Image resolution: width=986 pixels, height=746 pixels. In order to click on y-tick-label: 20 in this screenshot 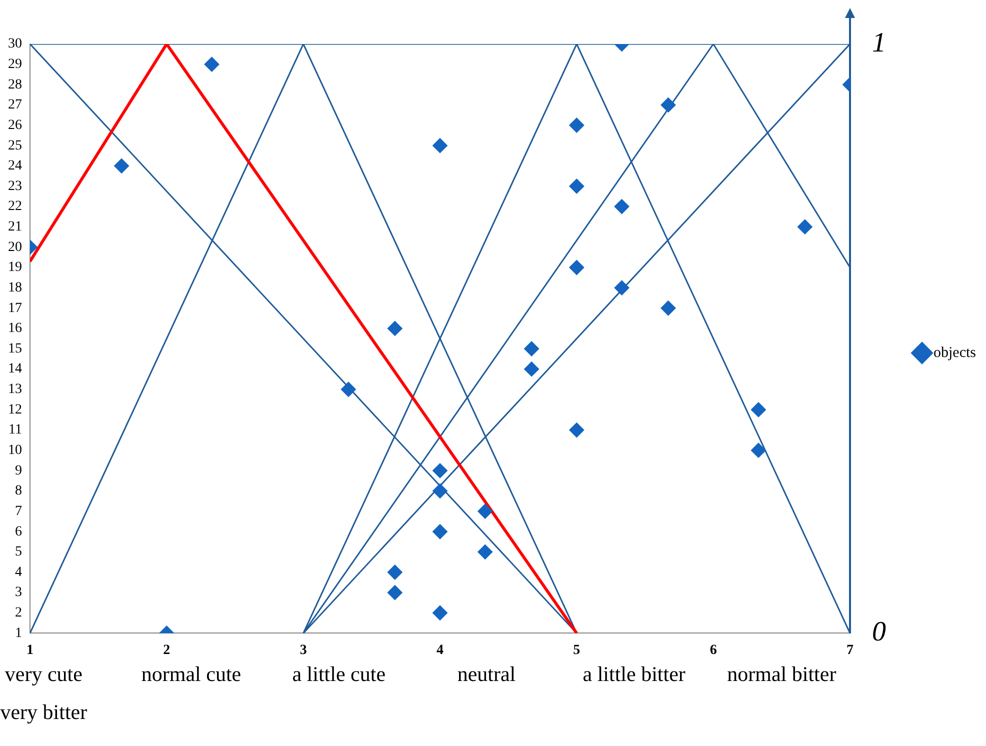, I will do `click(15, 247)`.